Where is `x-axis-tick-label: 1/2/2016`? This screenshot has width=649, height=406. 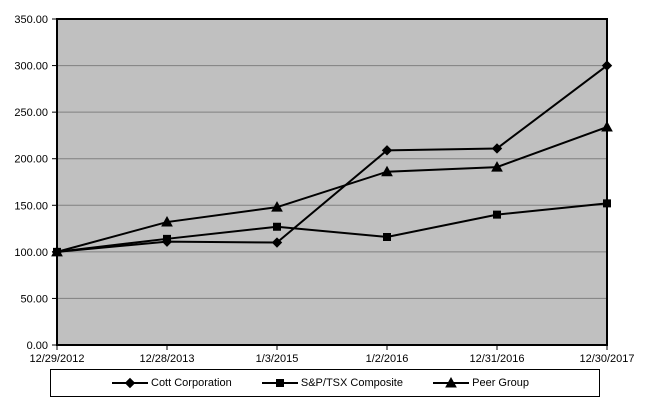
x-axis-tick-label: 1/2/2016 is located at coordinates (387, 359).